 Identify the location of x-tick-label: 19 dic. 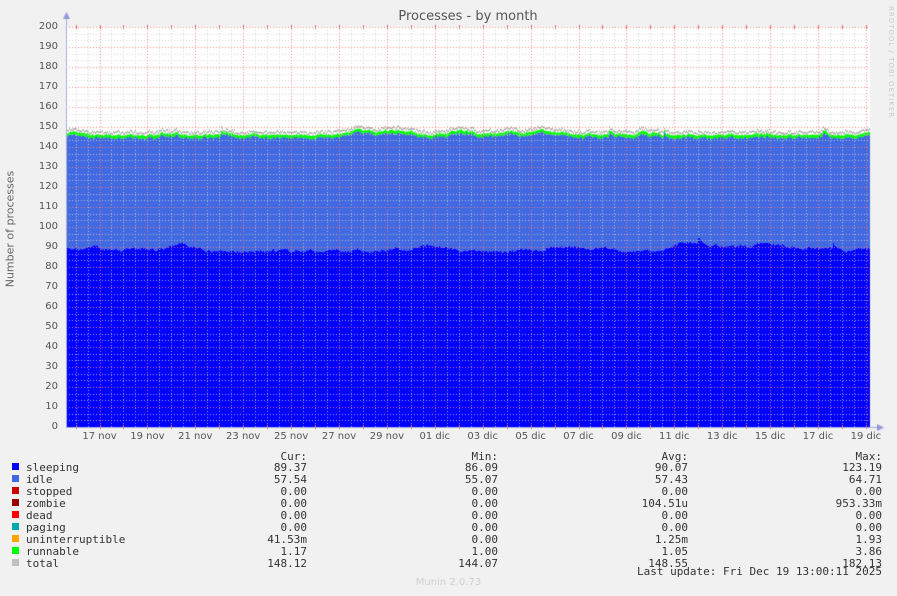
(866, 436).